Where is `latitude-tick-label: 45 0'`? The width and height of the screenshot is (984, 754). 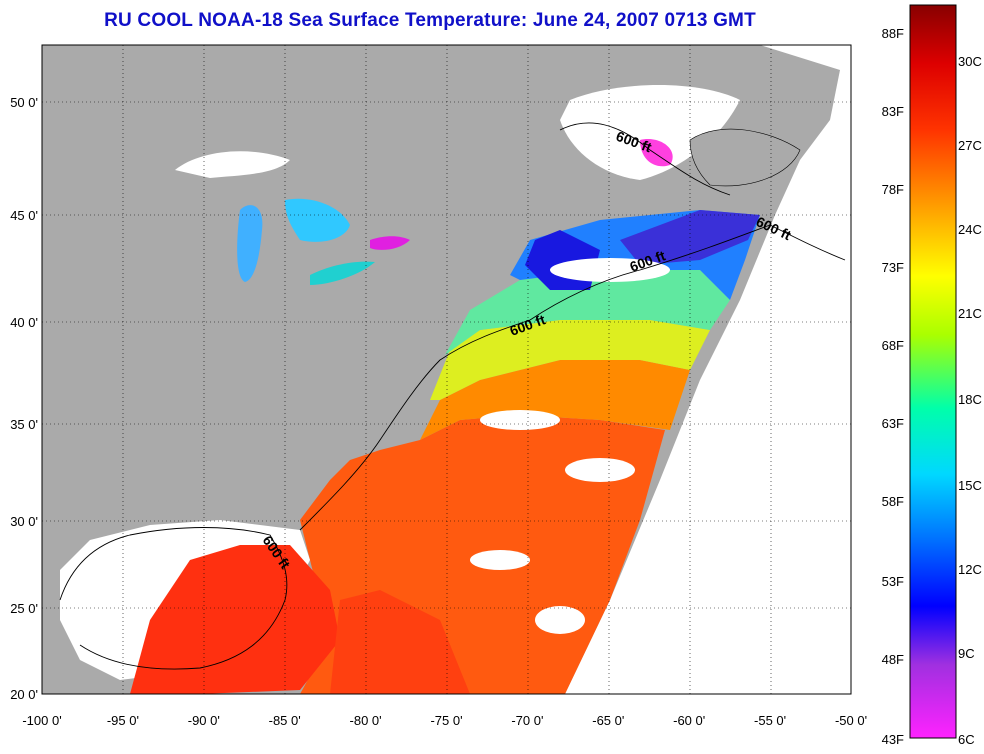
latitude-tick-label: 45 0' is located at coordinates (24, 215).